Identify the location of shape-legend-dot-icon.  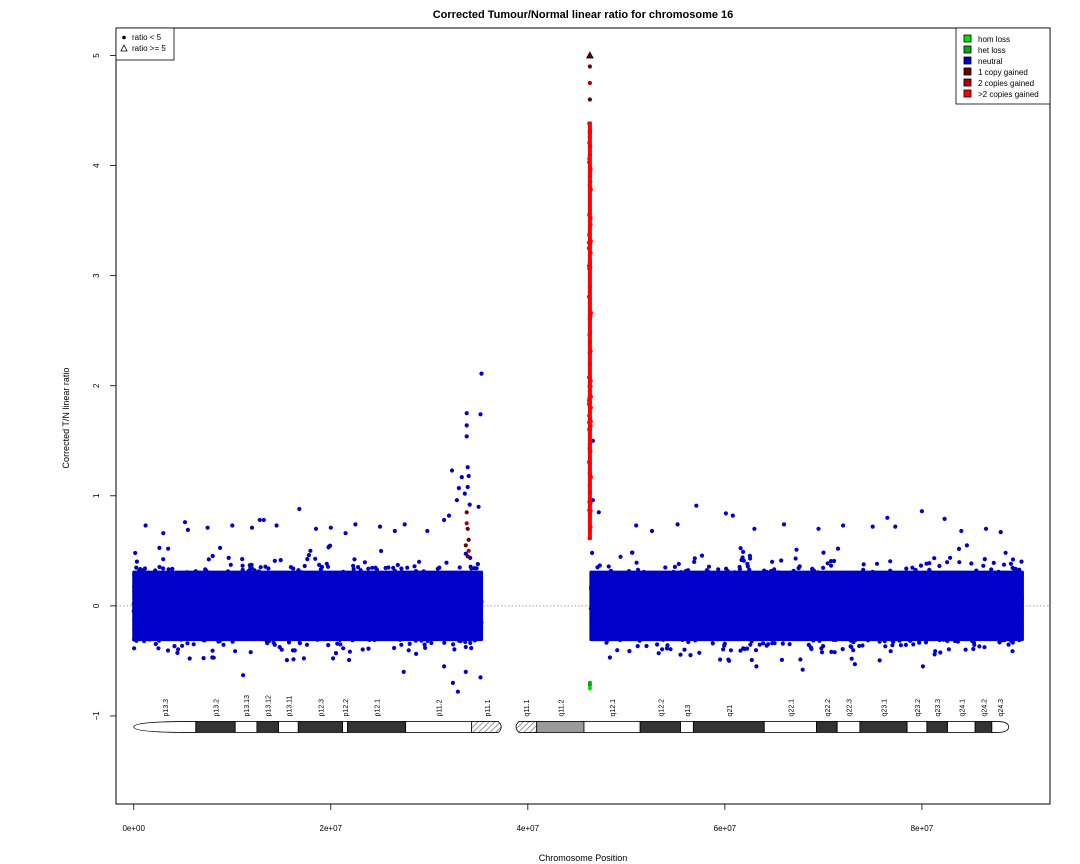
(124, 37).